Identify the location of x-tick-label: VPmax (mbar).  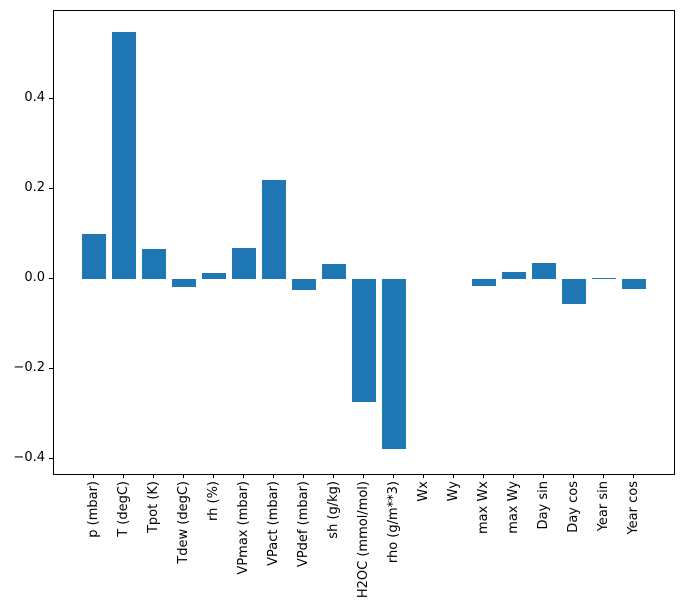
(243, 528).